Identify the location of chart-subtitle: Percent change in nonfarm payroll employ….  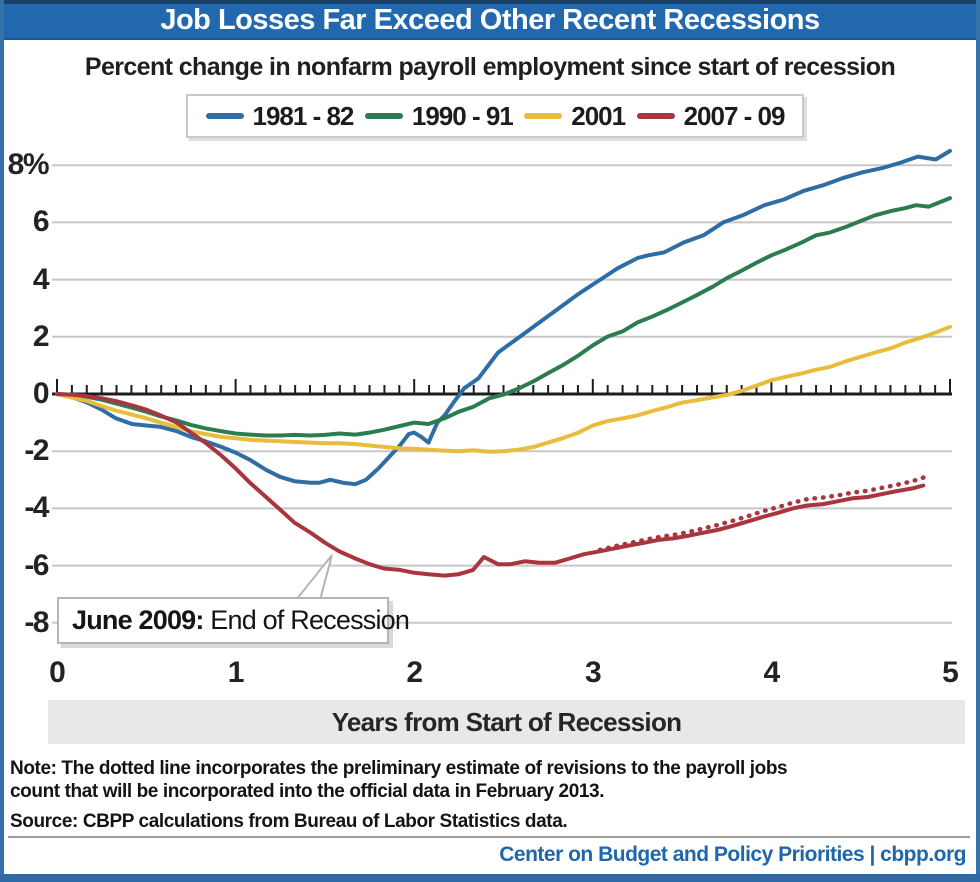
(490, 67).